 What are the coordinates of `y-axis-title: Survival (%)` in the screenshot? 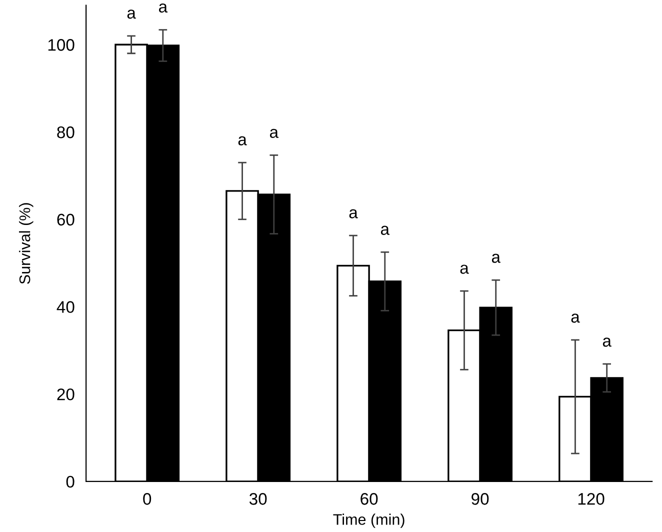 It's located at (26, 243).